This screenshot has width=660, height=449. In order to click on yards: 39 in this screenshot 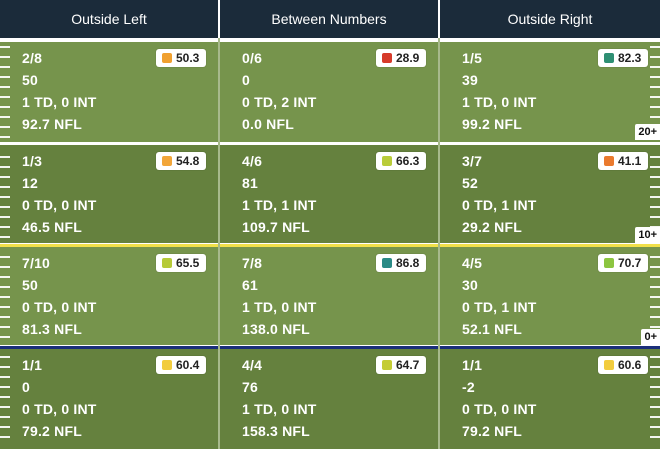, I will do `click(470, 80)`.